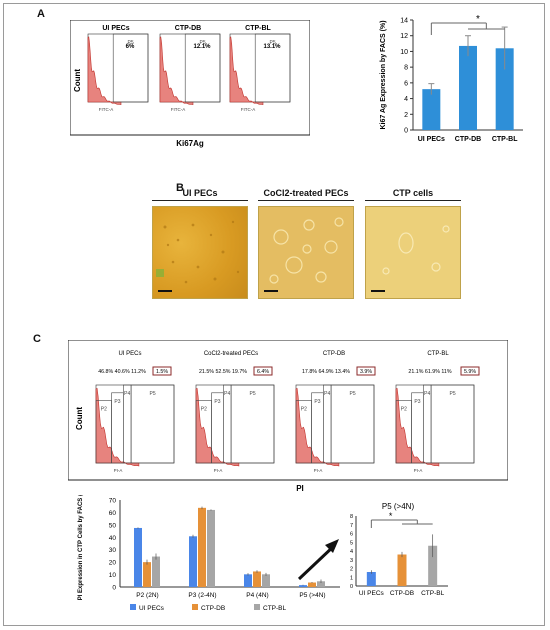 The height and width of the screenshot is (630, 550). I want to click on arrow-icon, so click(318, 560).